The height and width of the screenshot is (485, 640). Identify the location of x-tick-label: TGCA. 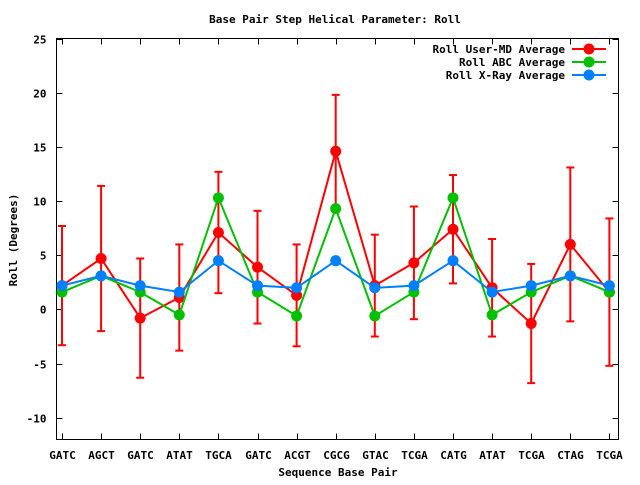
(218, 455).